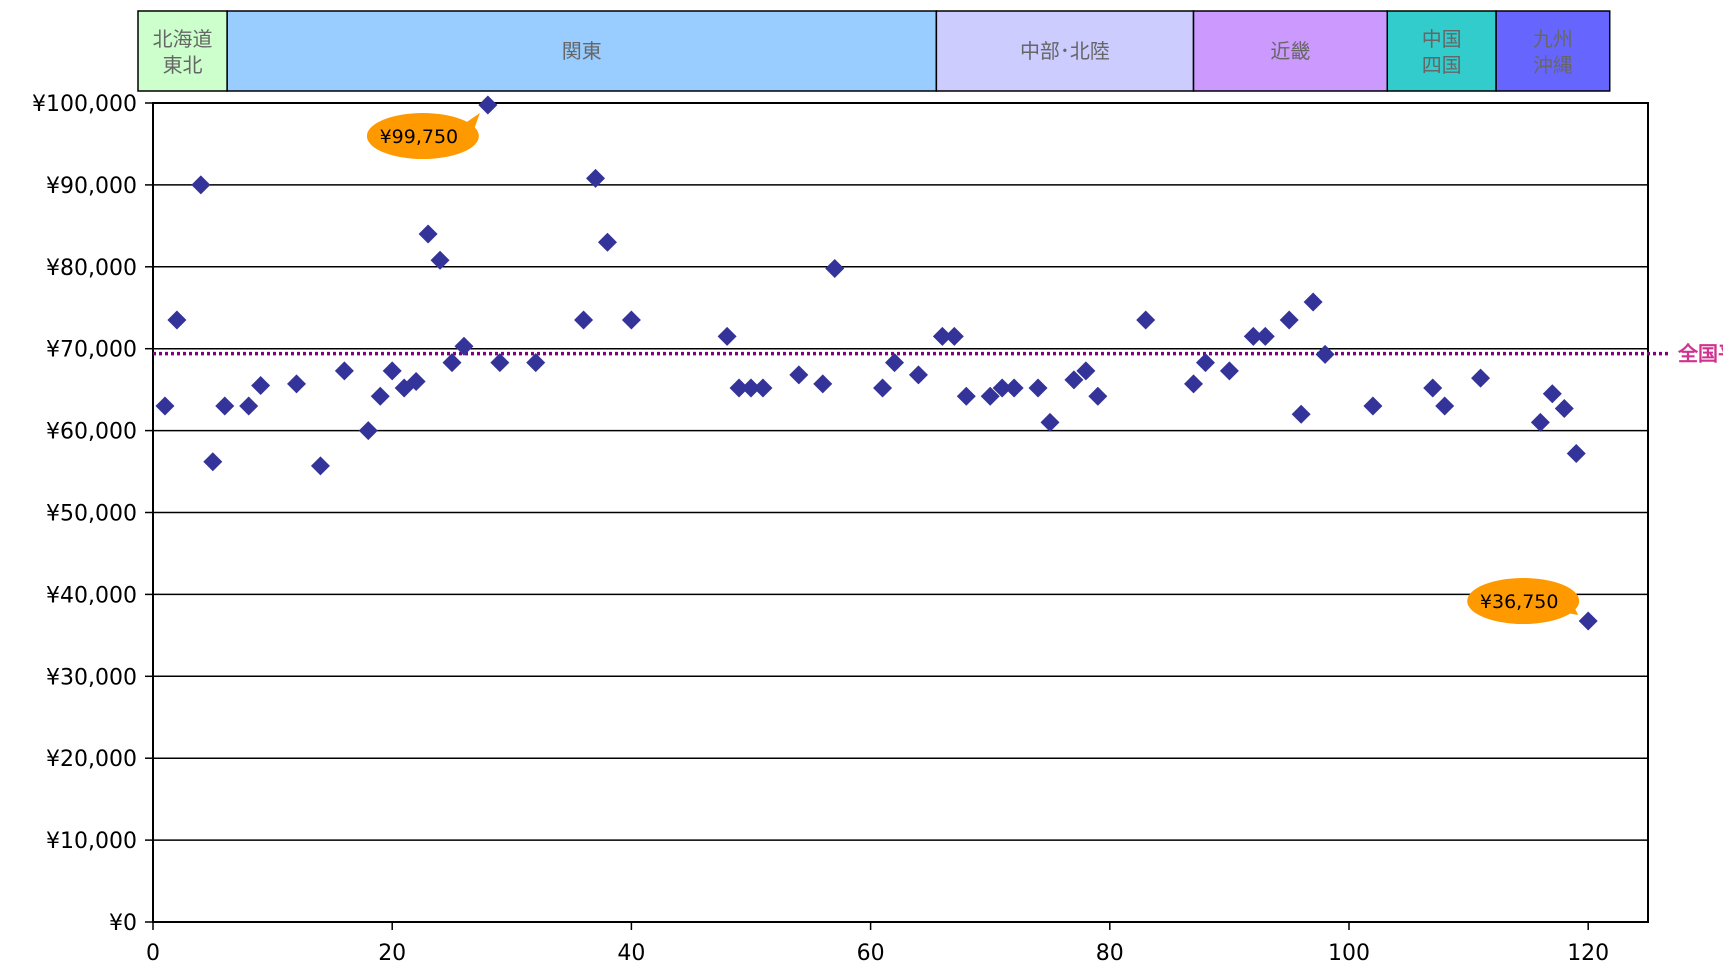  What do you see at coordinates (123, 923) in the screenshot?
I see `y-tick-label: ¥0` at bounding box center [123, 923].